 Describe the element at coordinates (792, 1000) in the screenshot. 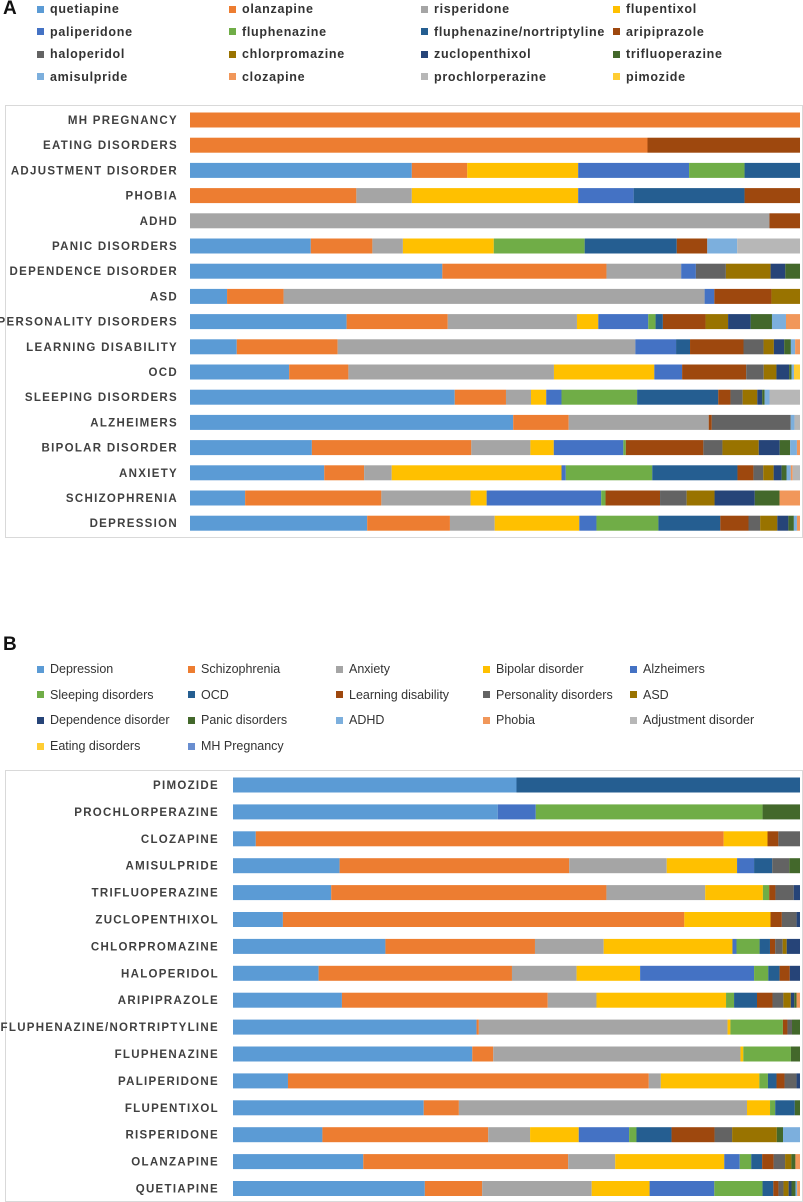

I see `bar-segment-aripiprazole-dependence-disorder` at that location.